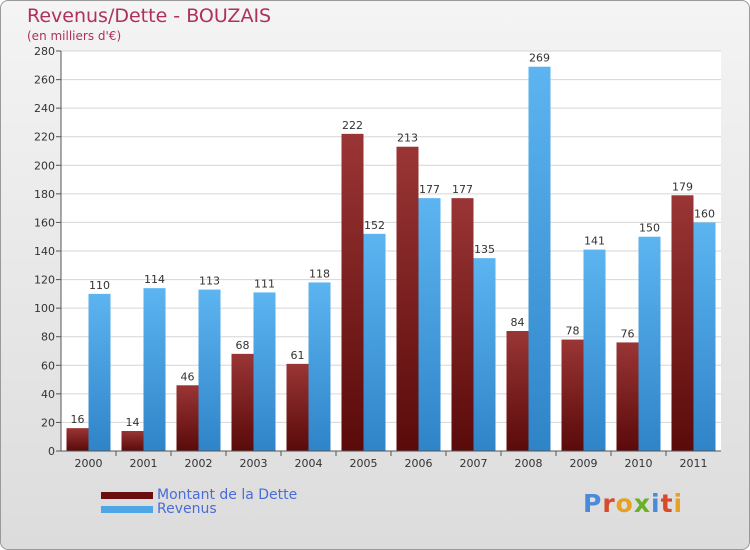  What do you see at coordinates (584, 463) in the screenshot?
I see `x-tick-label: 2009` at bounding box center [584, 463].